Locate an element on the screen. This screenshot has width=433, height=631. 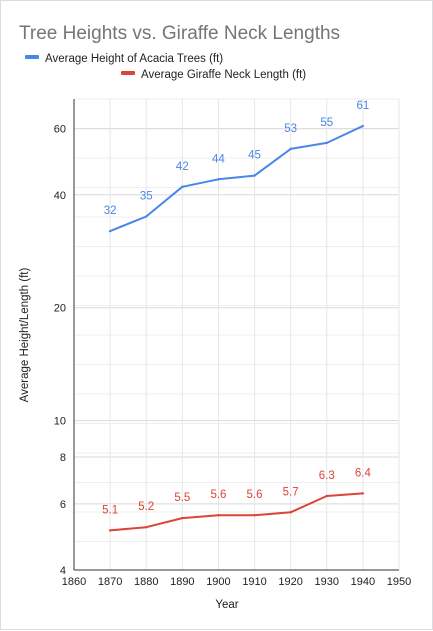
x-tick-label: 1870 is located at coordinates (110, 582).